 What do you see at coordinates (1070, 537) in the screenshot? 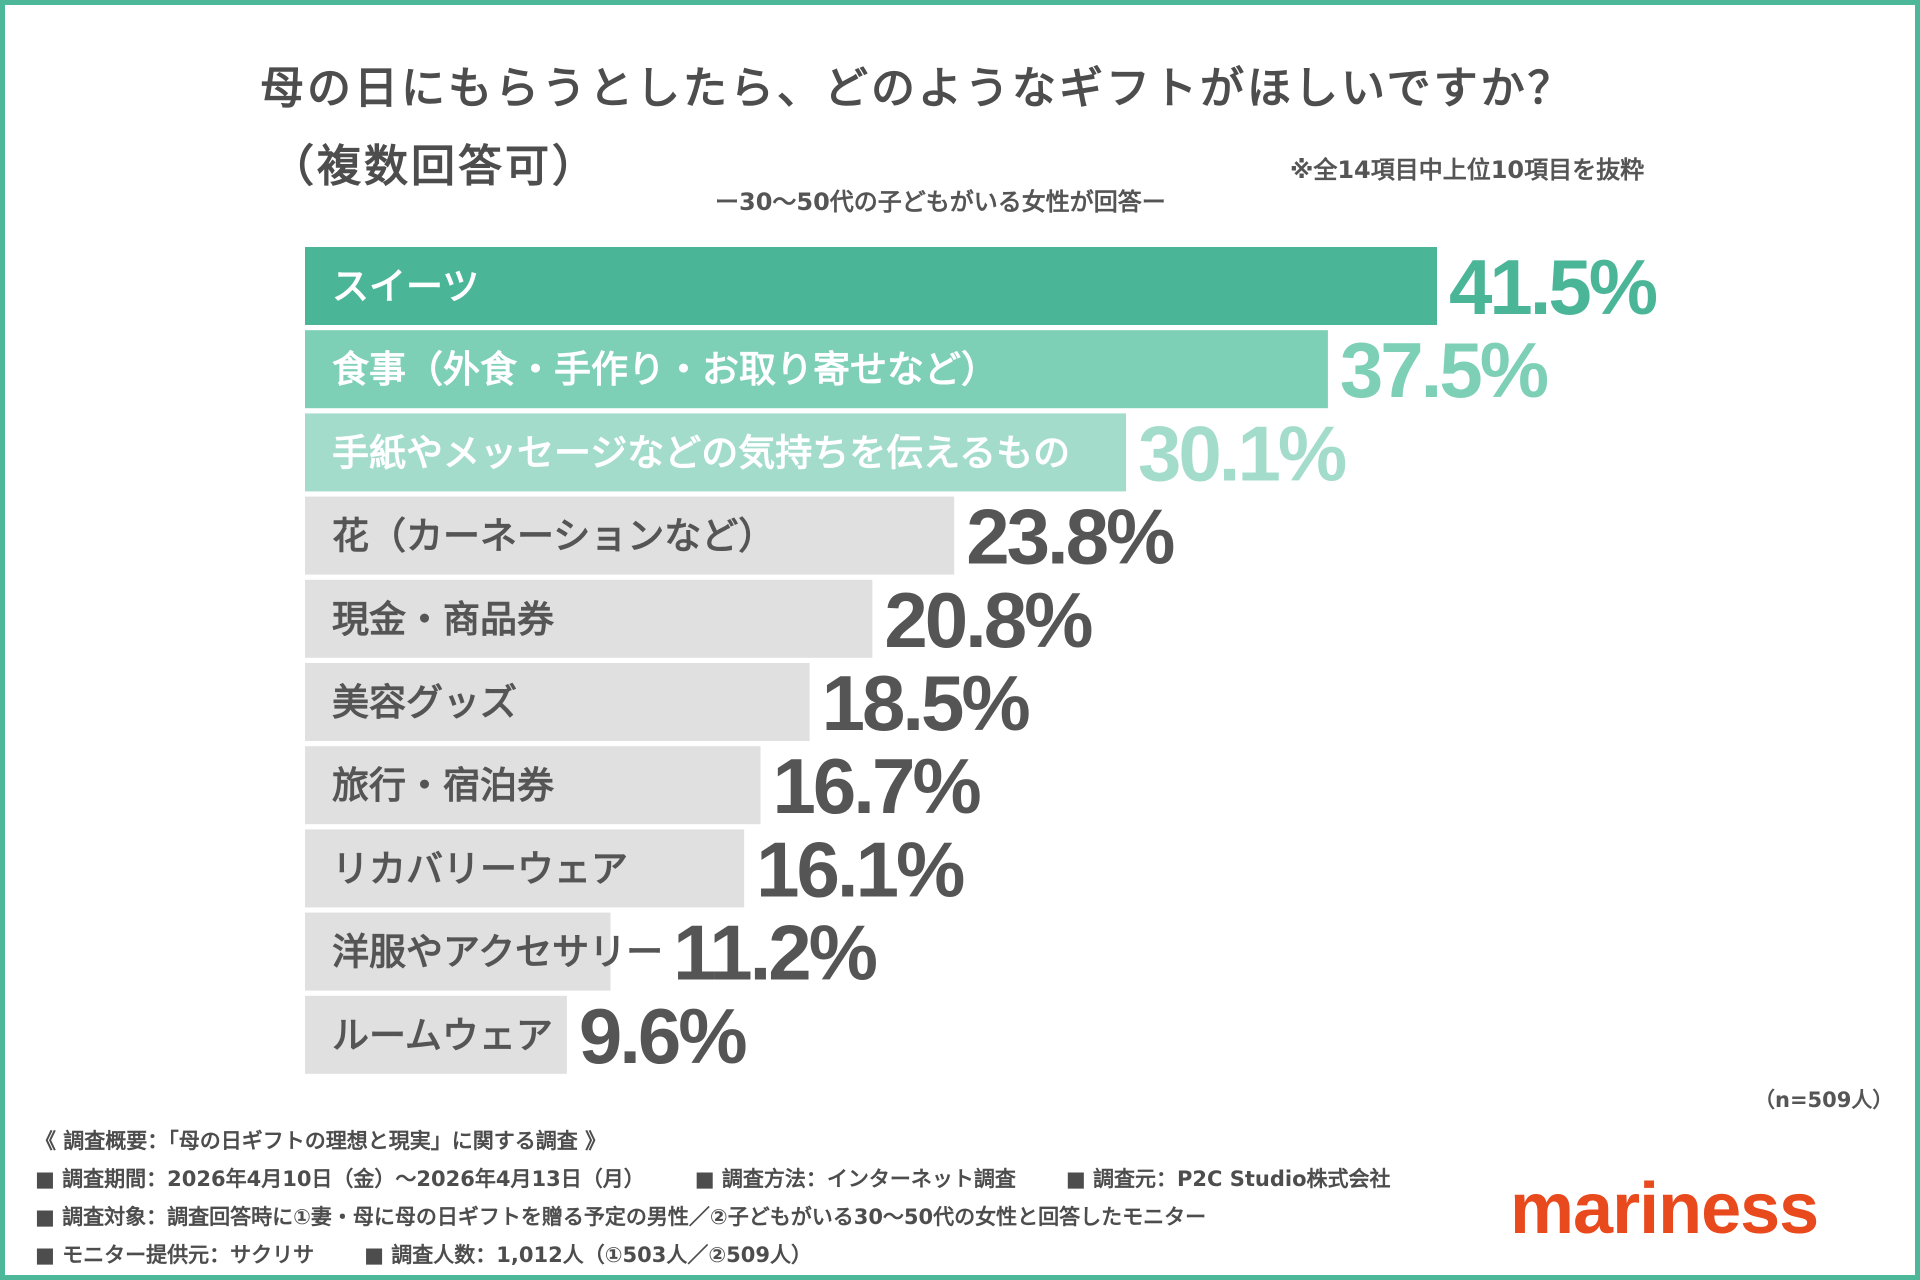
I see `value-label-4: 23.8%` at bounding box center [1070, 537].